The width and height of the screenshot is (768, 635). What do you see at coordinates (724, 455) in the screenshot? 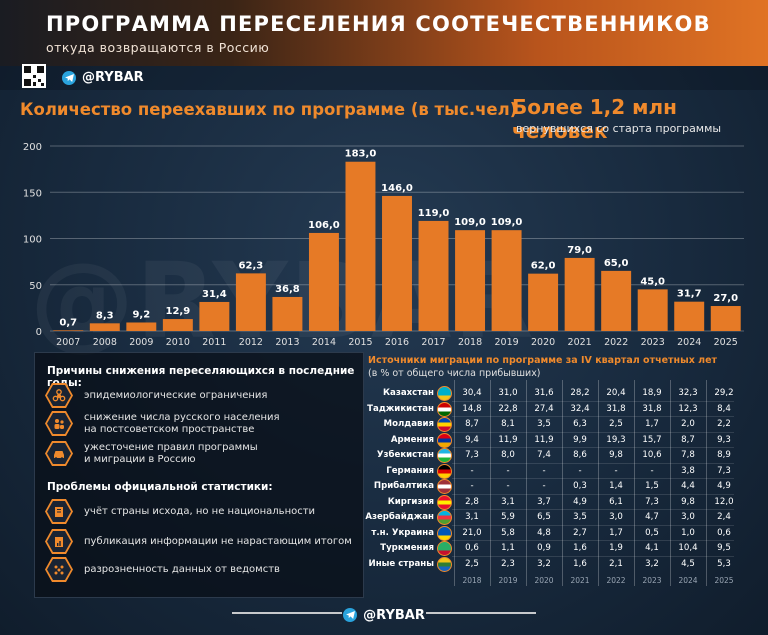
I see `table-cell: 8,9` at bounding box center [724, 455].